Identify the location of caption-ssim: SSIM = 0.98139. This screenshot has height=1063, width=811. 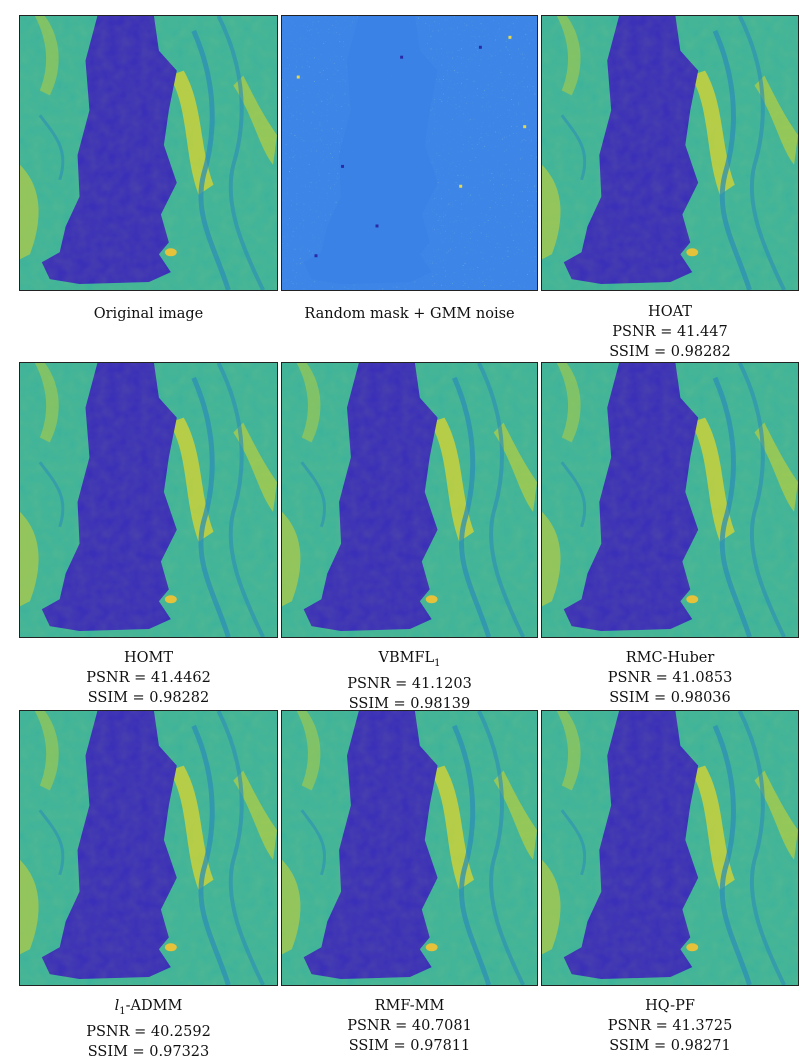
(409, 703).